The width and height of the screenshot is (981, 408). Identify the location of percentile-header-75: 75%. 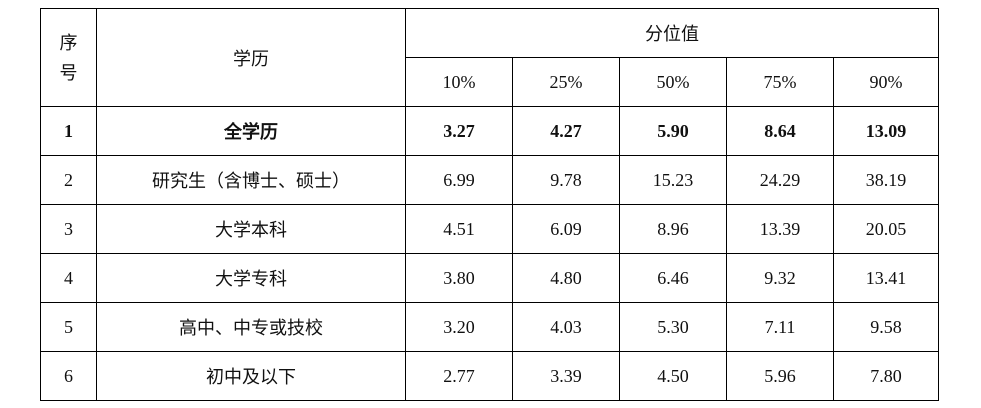
(780, 82).